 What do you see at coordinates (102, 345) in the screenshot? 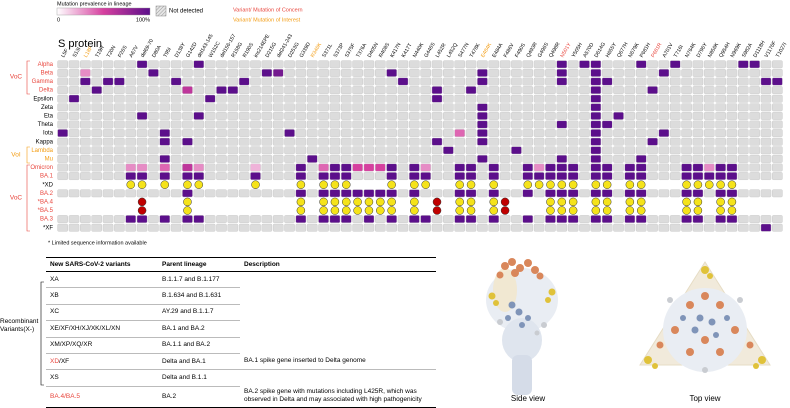
I see `table-cell: XM/XP/XQ/XR` at bounding box center [102, 345].